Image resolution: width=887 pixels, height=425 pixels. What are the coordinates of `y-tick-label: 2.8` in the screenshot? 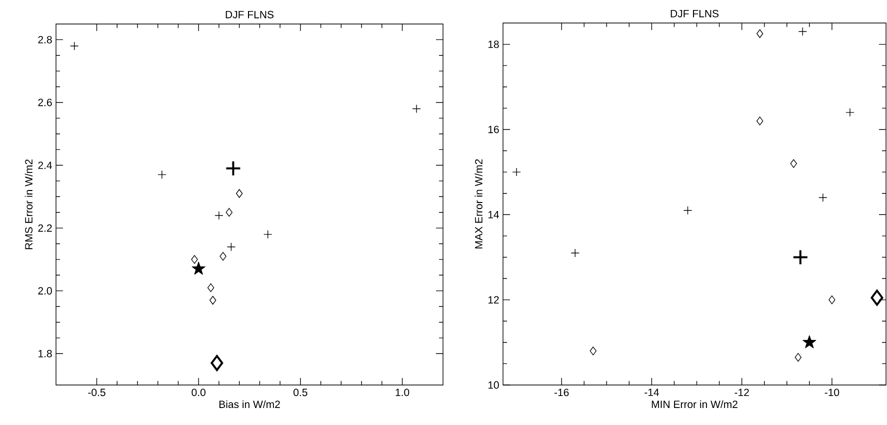 It's located at (45, 40).